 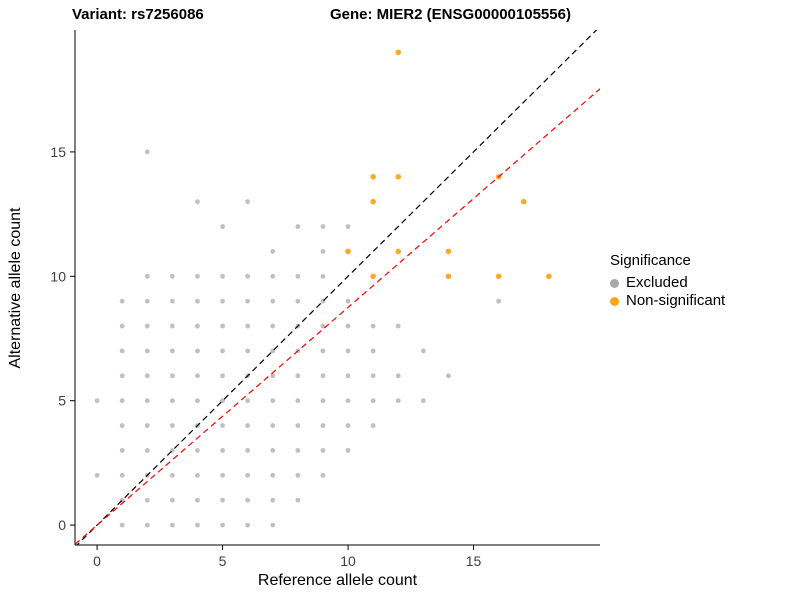 I want to click on x-axis-label: Reference allele count, so click(x=337, y=580).